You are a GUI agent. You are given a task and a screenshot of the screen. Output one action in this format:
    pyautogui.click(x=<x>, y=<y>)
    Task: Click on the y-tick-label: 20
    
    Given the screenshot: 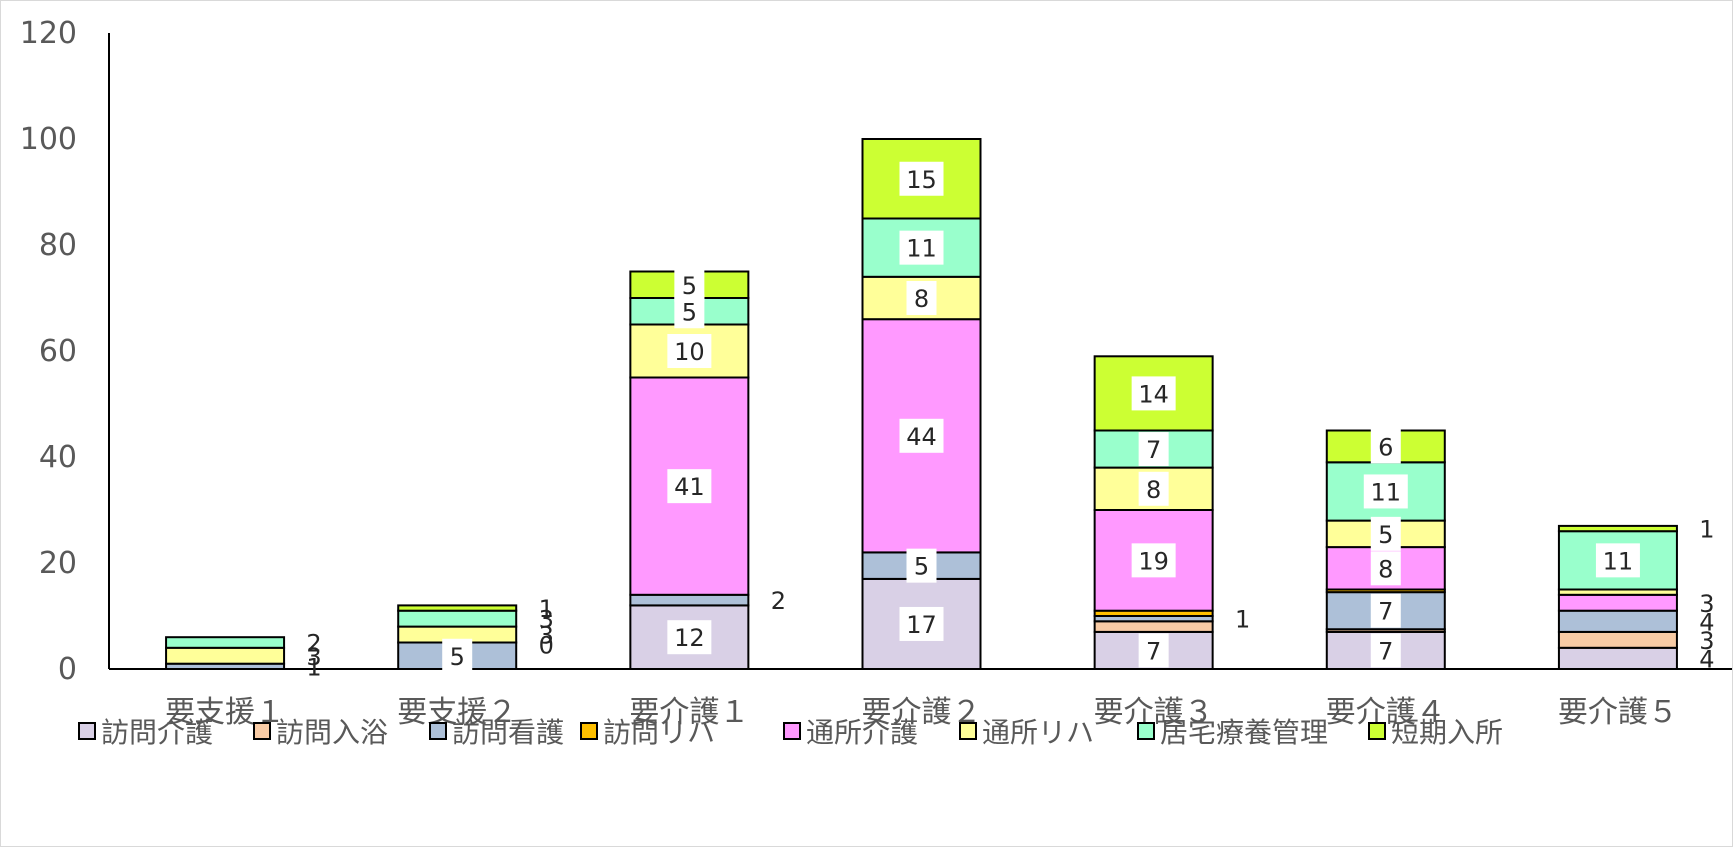 What is the action you would take?
    pyautogui.click(x=58, y=563)
    